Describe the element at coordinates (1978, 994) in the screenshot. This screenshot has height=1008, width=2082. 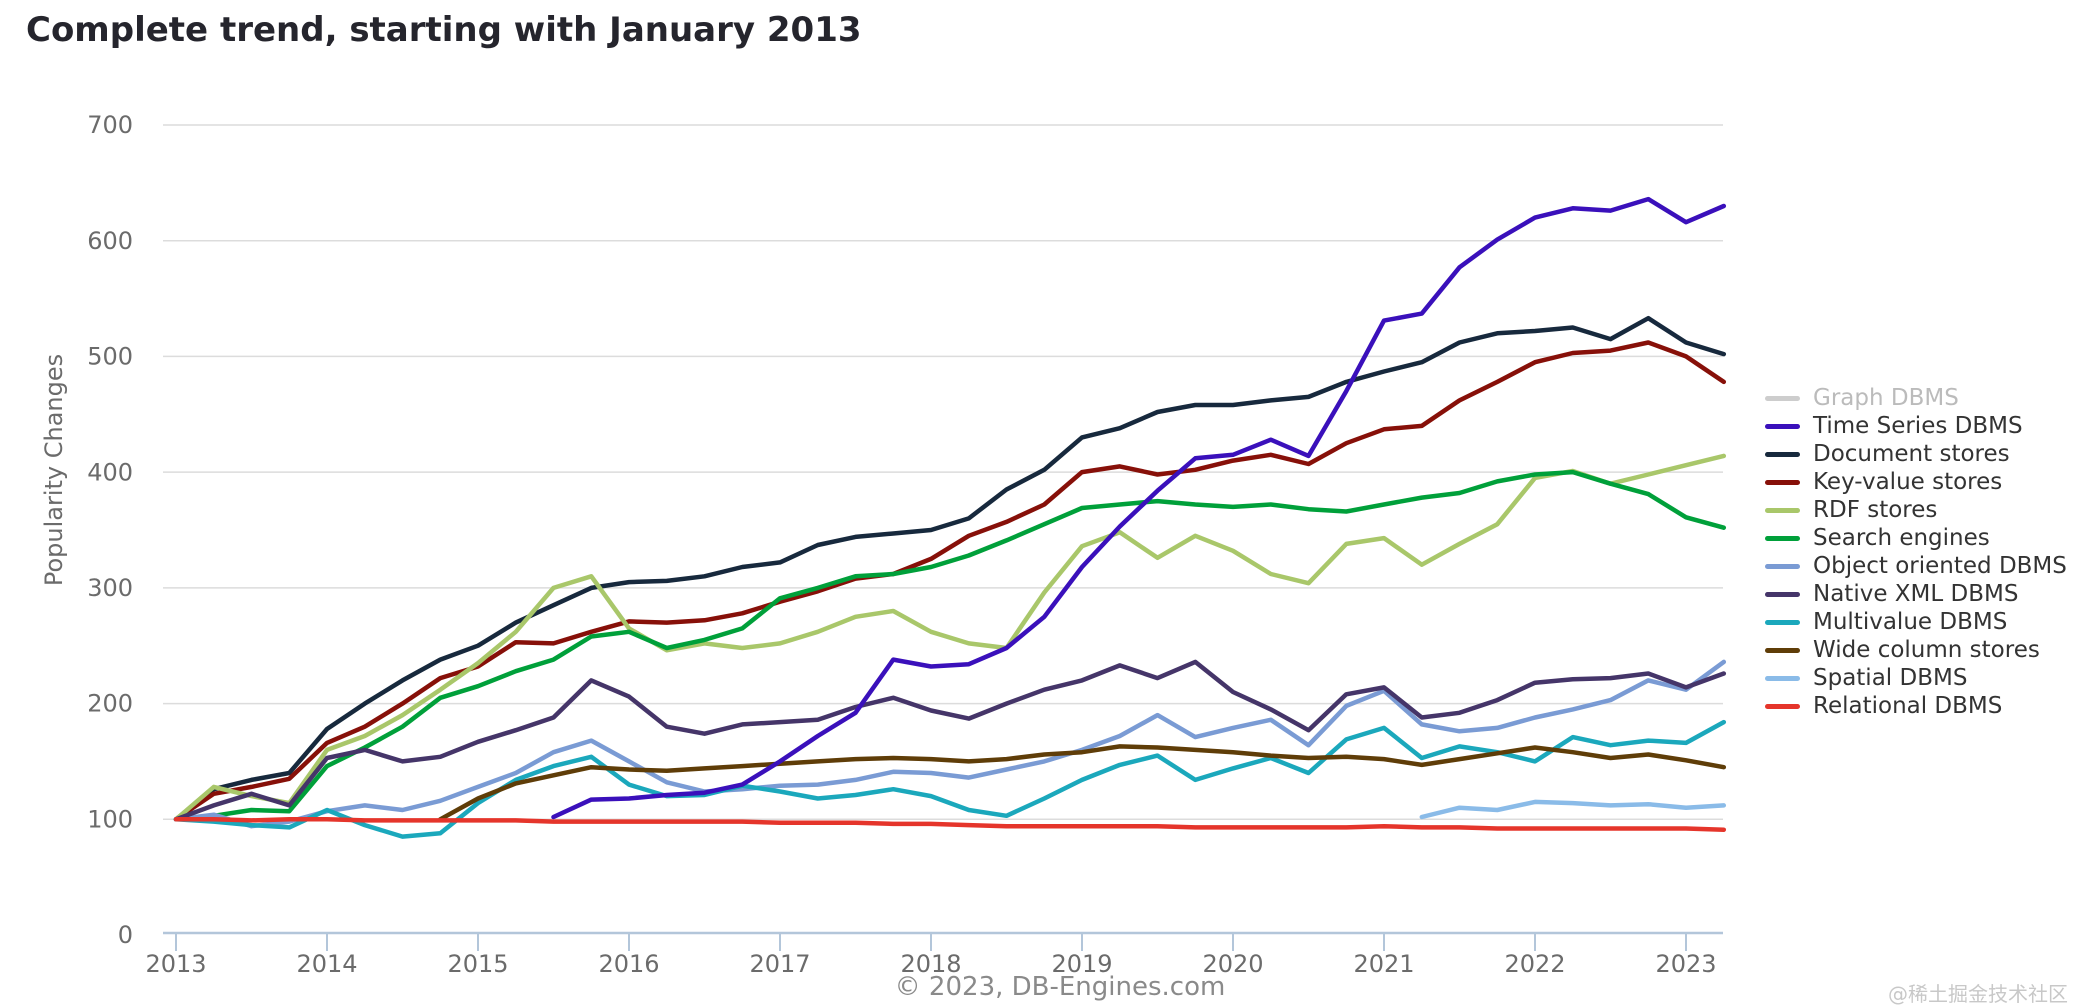
I see `site-watermark: @稀土掘金技术社区` at that location.